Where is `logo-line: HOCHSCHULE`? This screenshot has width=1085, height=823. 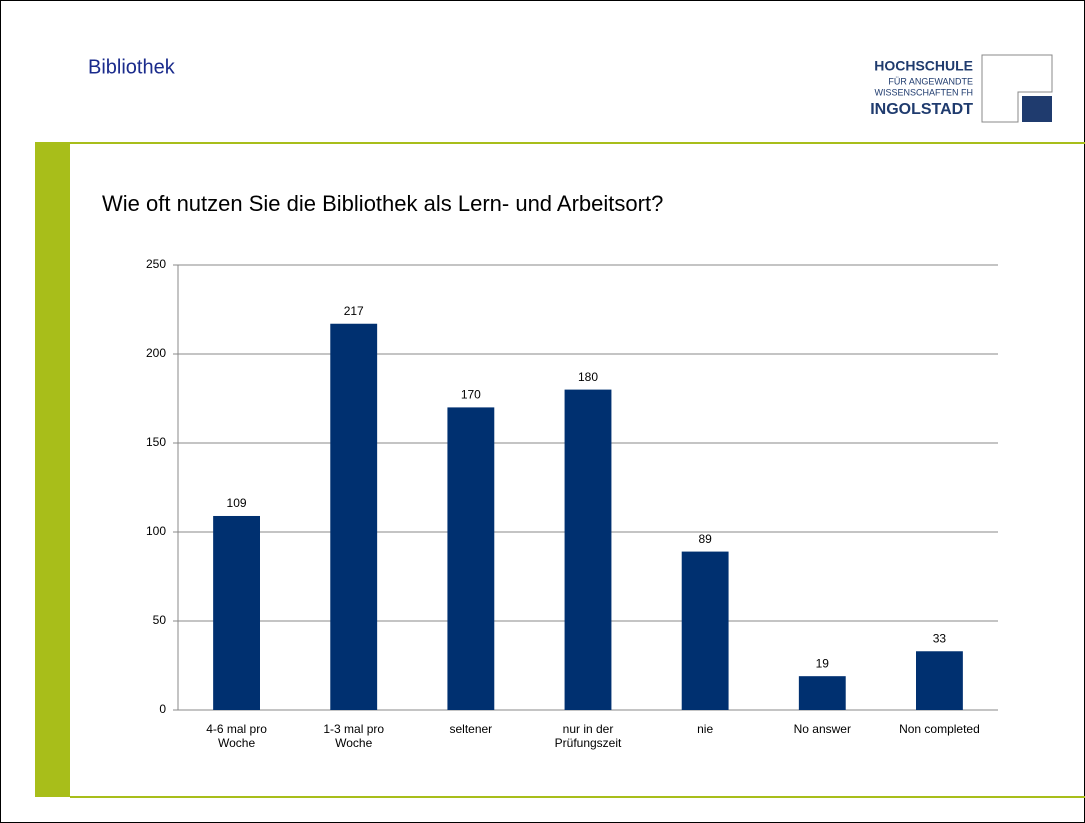 logo-line: HOCHSCHULE is located at coordinates (923, 66).